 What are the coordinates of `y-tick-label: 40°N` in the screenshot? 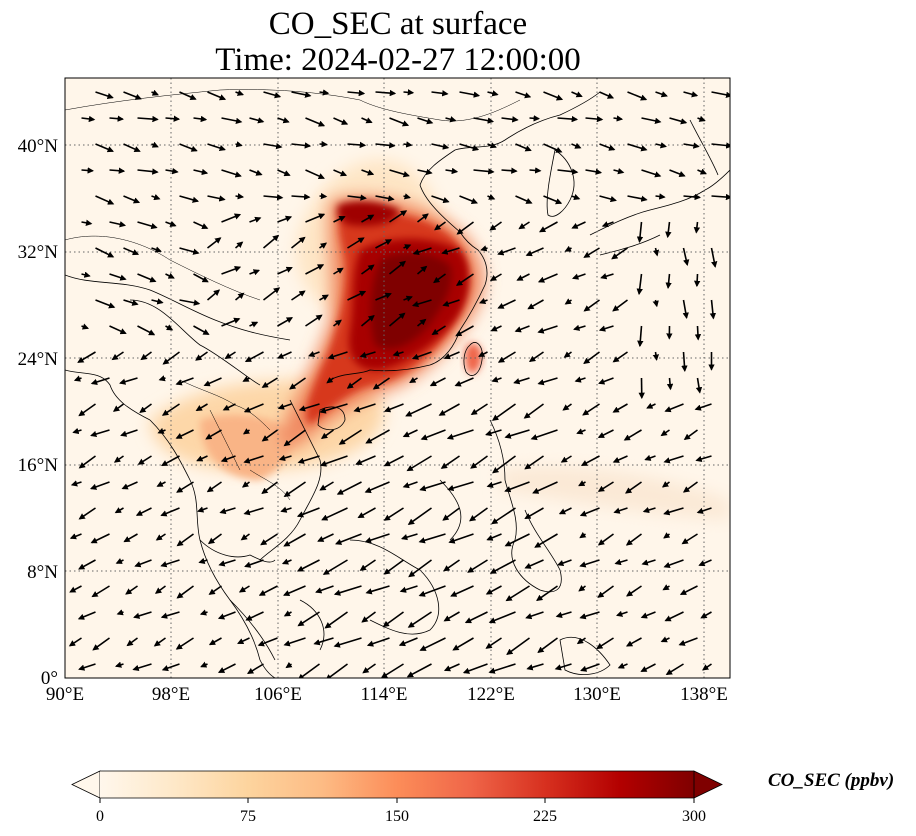 It's located at (38, 146).